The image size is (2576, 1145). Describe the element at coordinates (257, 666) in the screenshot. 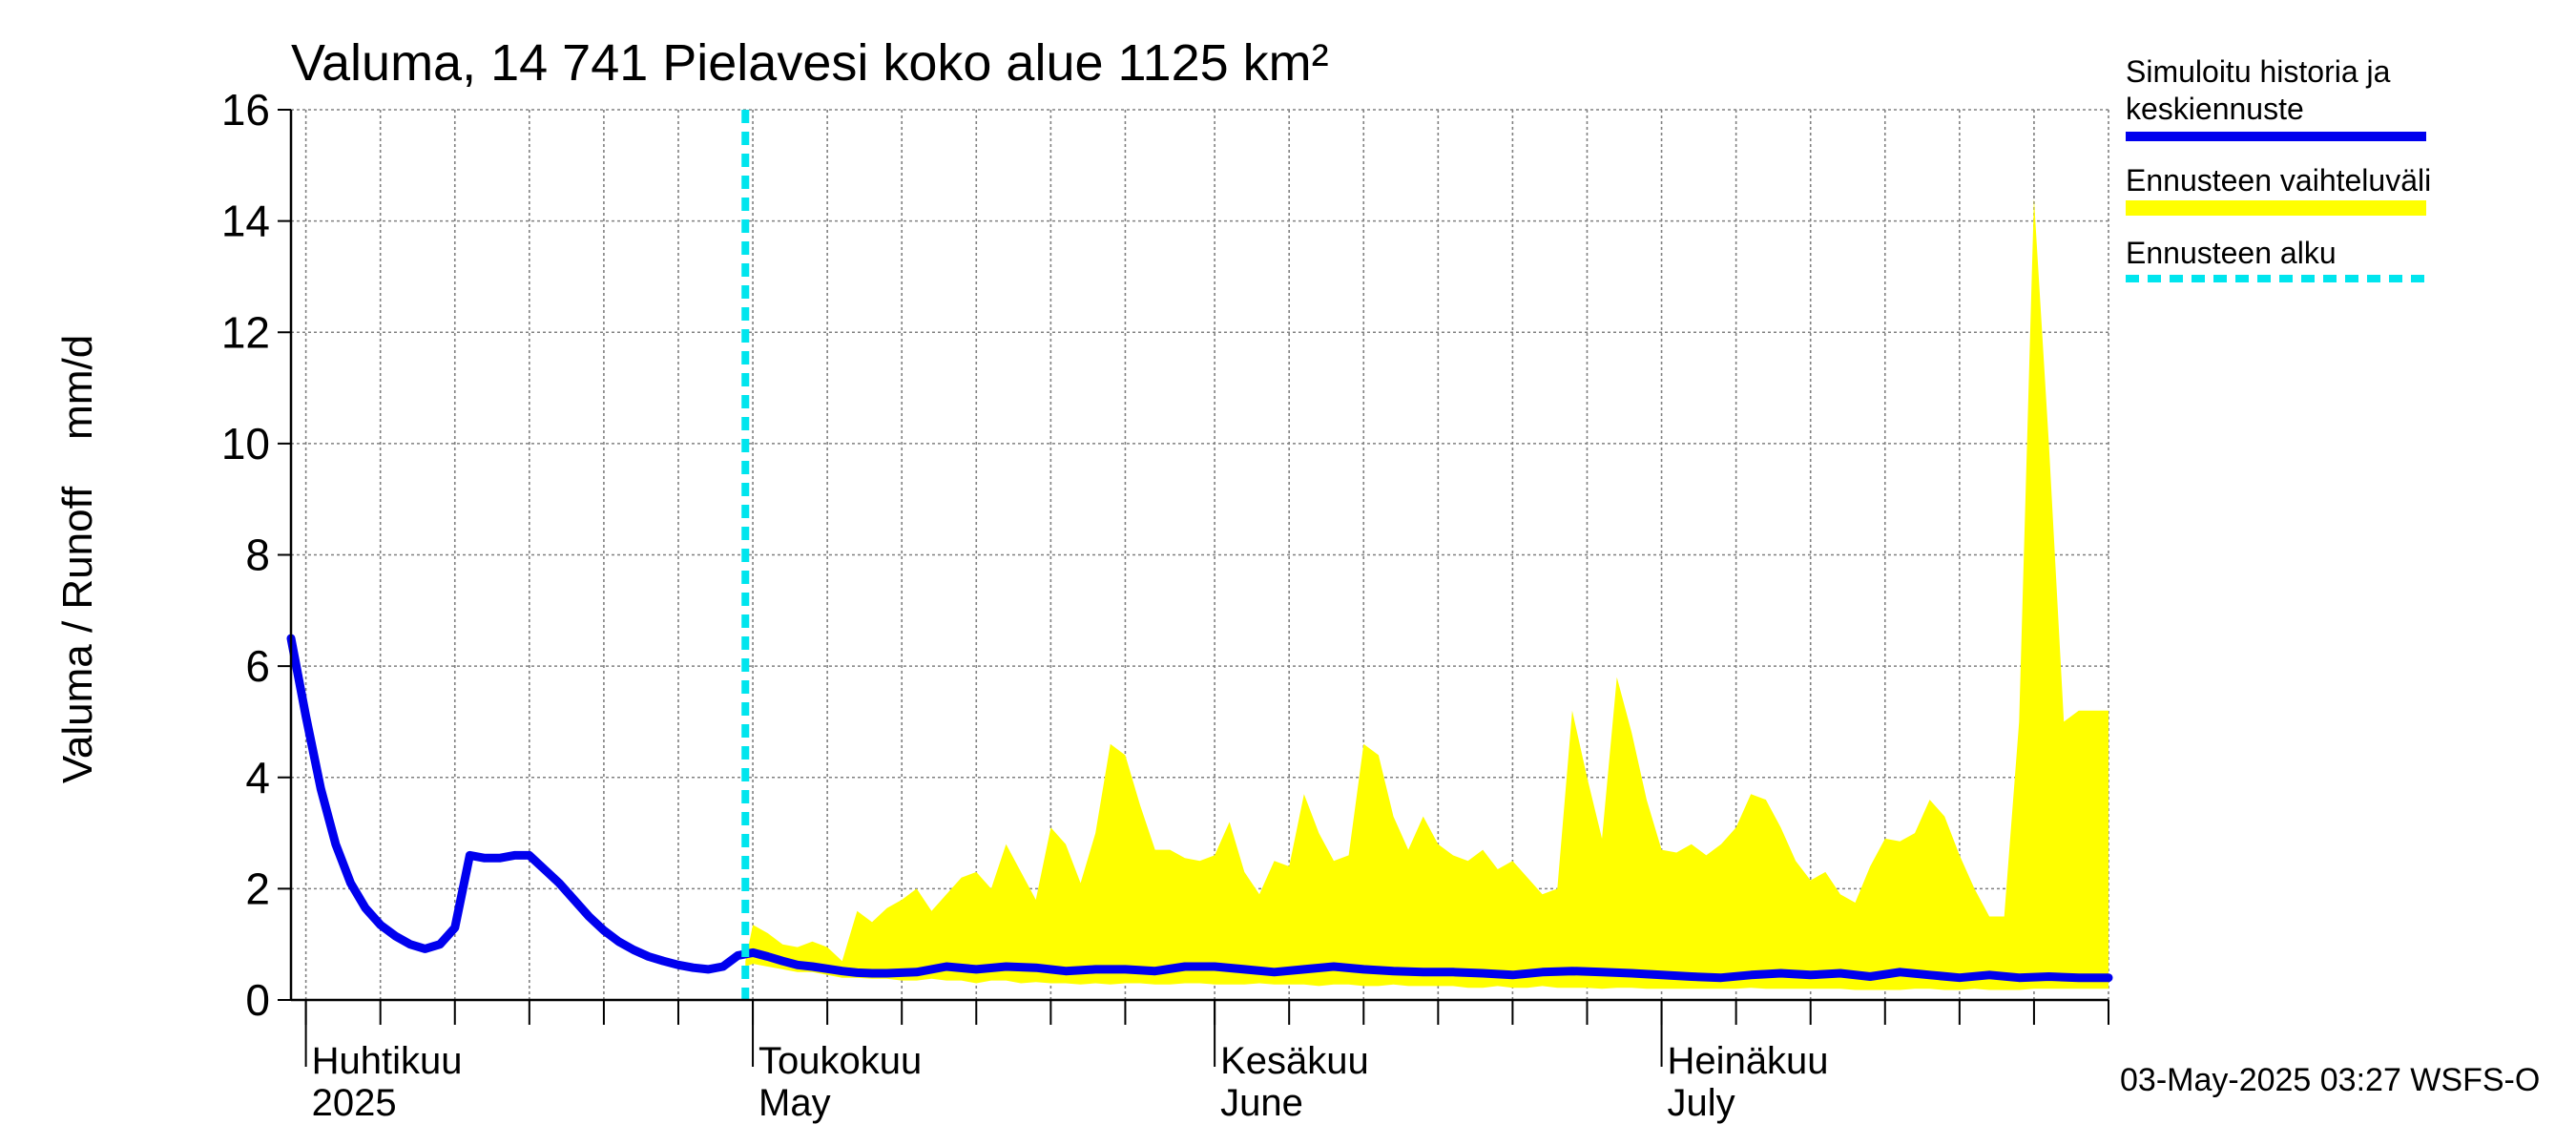

I see `y-tick-label: 6` at that location.